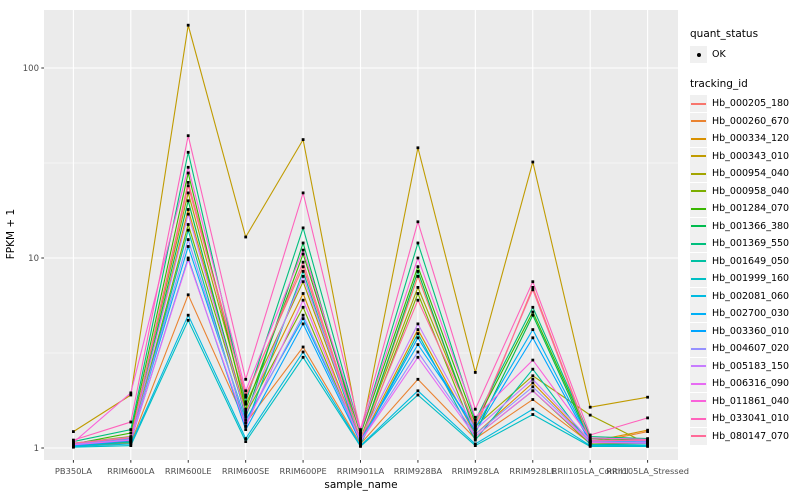 Image resolution: width=800 pixels, height=504 pixels. Describe the element at coordinates (751, 209) in the screenshot. I see `legend-item-label: Hb_001284_070` at that location.